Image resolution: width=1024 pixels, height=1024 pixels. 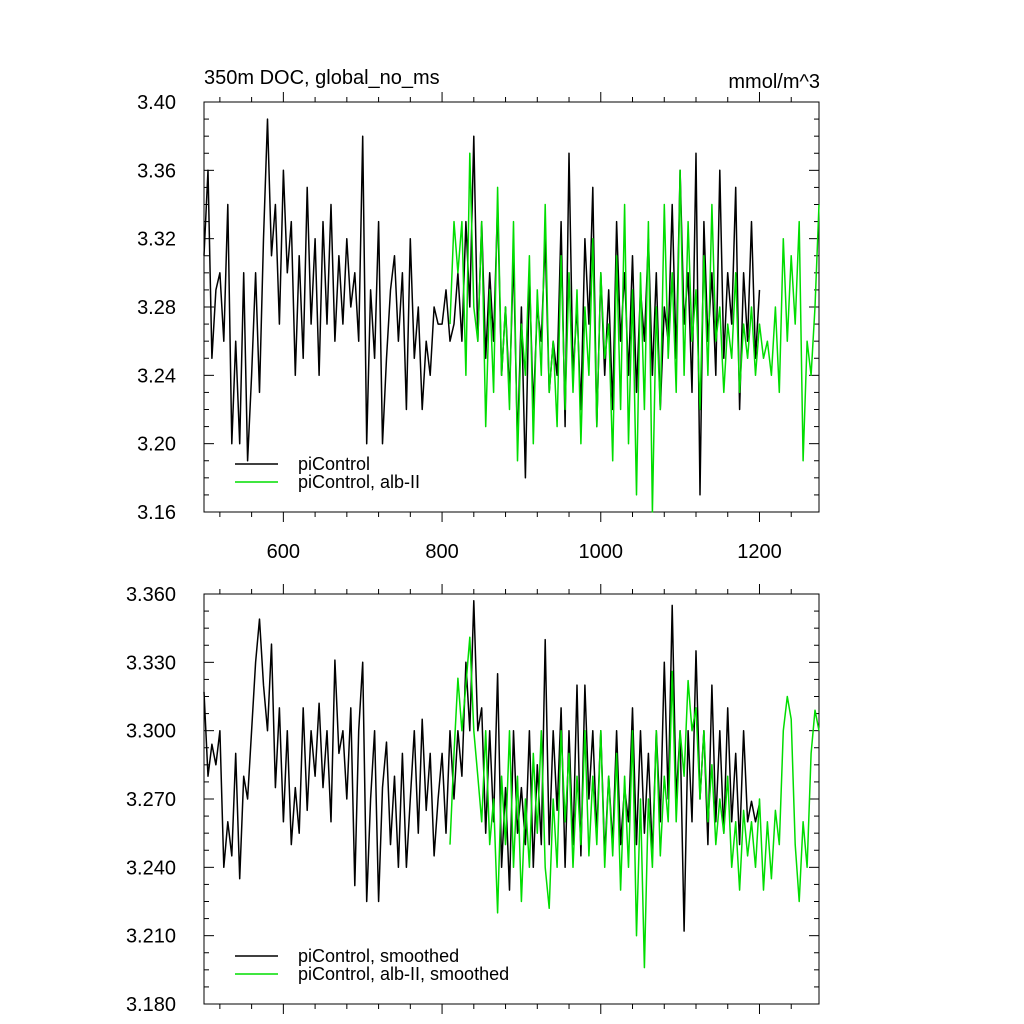 What do you see at coordinates (156, 240) in the screenshot?
I see `y-tick-label: 3.32` at bounding box center [156, 240].